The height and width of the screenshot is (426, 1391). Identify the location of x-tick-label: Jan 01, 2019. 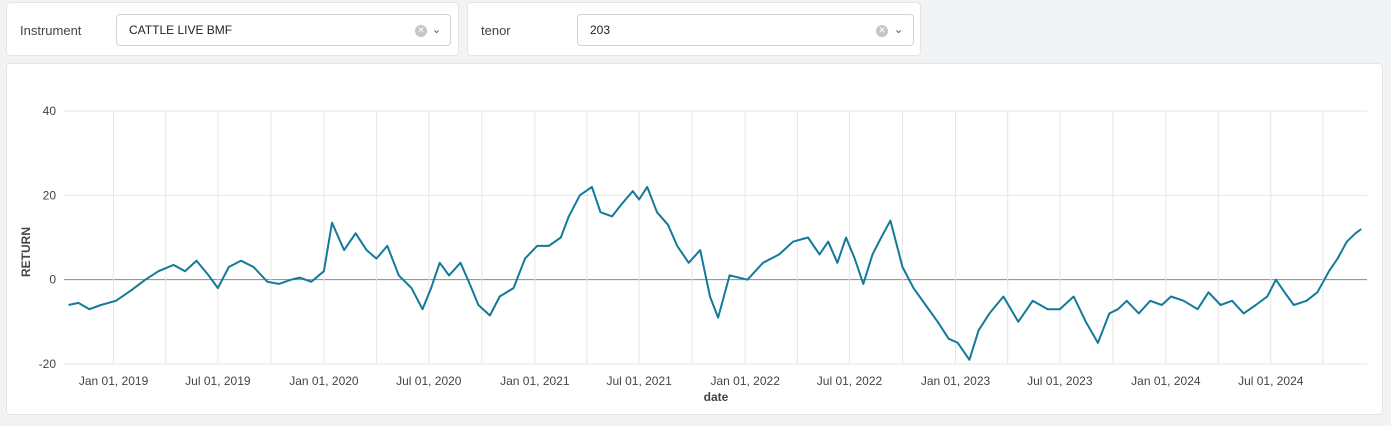
(114, 381).